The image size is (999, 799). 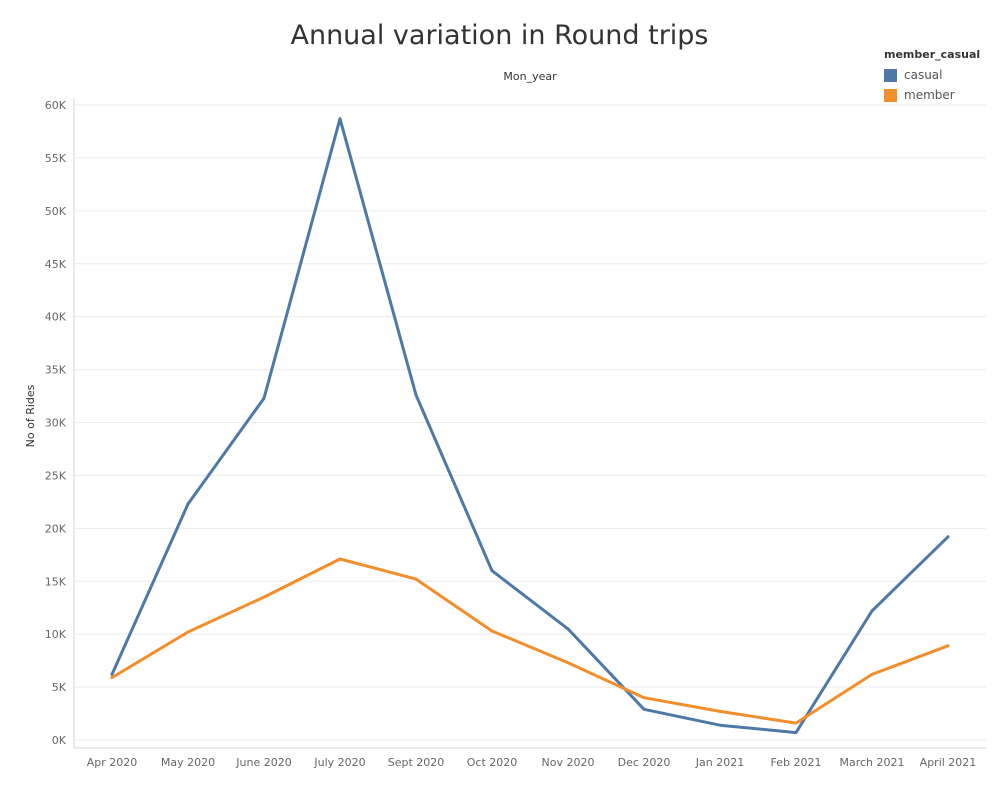 What do you see at coordinates (263, 762) in the screenshot?
I see `x-tick-label: June 2020` at bounding box center [263, 762].